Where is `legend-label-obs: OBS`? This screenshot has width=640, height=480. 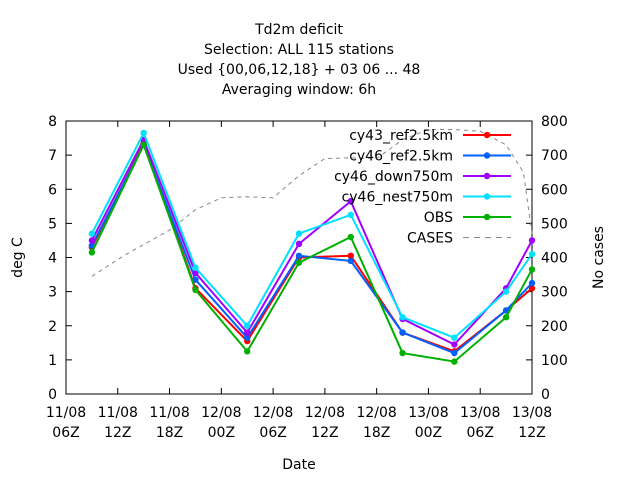 legend-label-obs: OBS is located at coordinates (438, 218).